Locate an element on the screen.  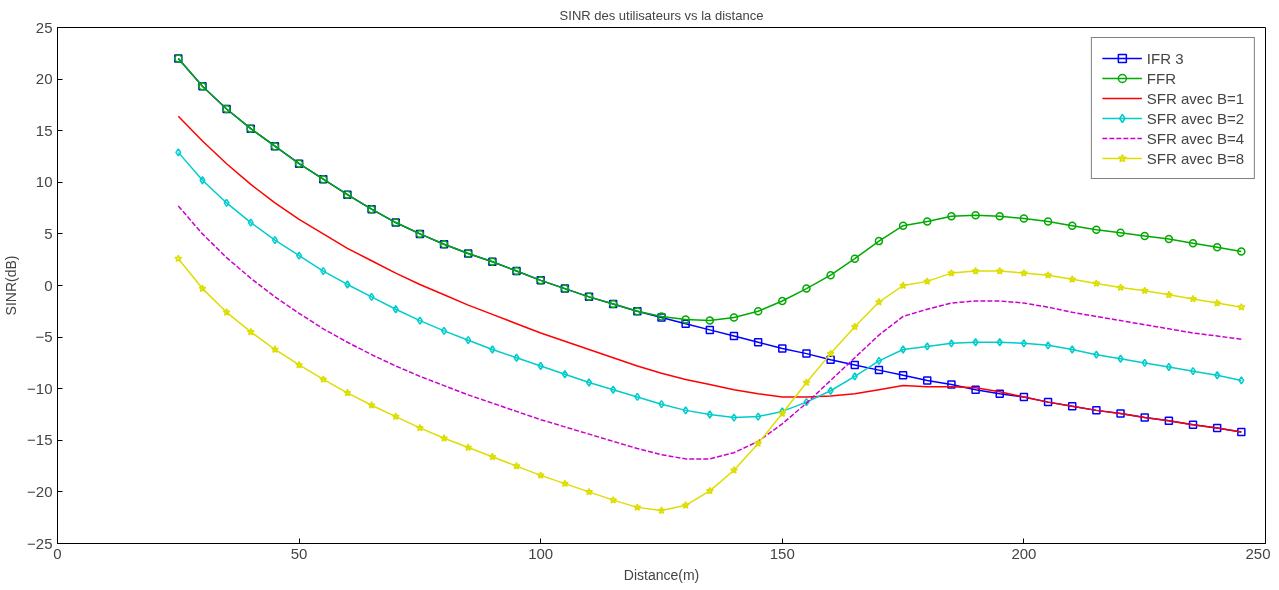
y-tick-label: −15 is located at coordinates (40, 440).